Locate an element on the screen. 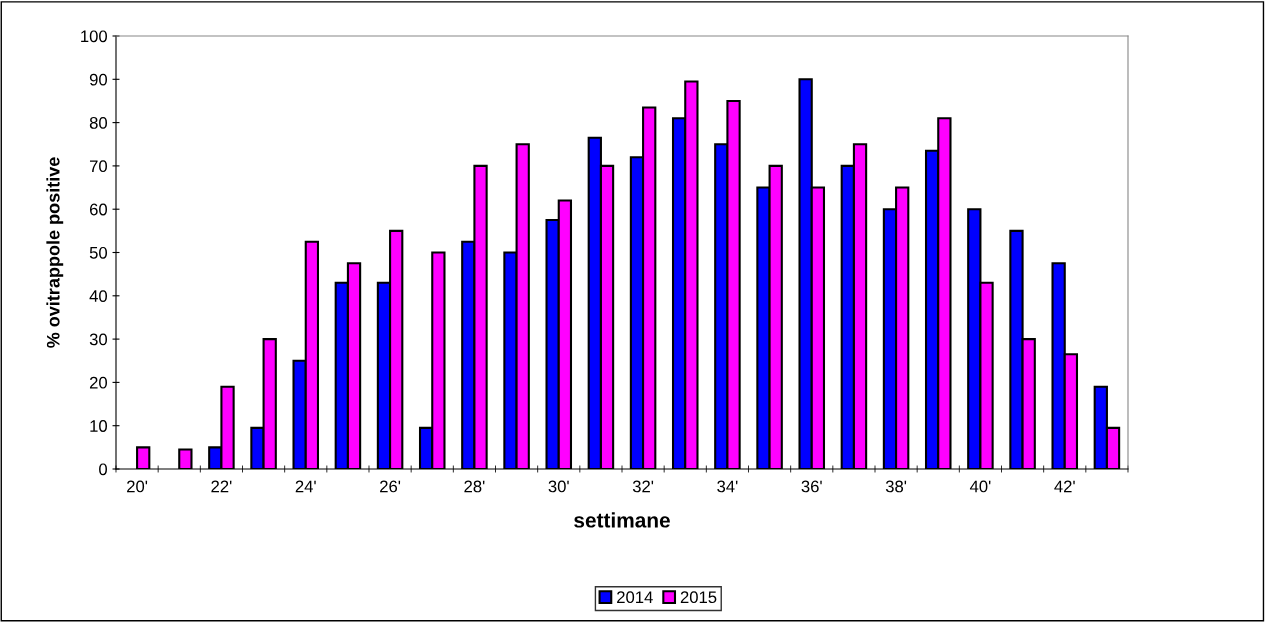  x-tick-label: 38' is located at coordinates (896, 486).